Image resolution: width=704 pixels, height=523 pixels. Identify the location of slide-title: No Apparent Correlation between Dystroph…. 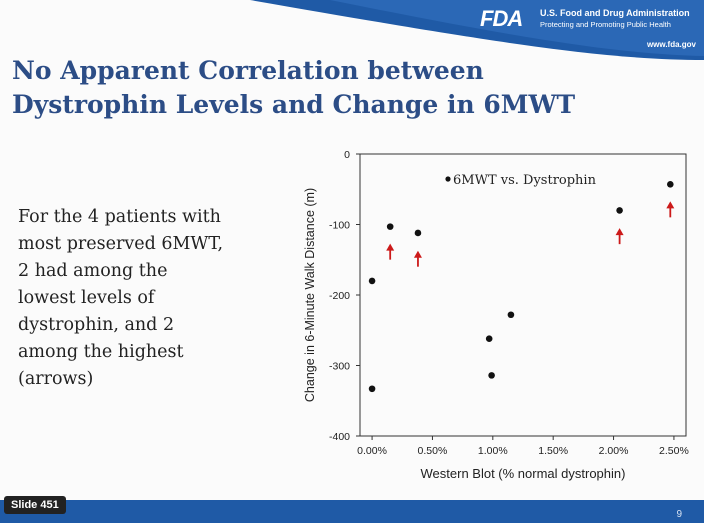
(312, 88).